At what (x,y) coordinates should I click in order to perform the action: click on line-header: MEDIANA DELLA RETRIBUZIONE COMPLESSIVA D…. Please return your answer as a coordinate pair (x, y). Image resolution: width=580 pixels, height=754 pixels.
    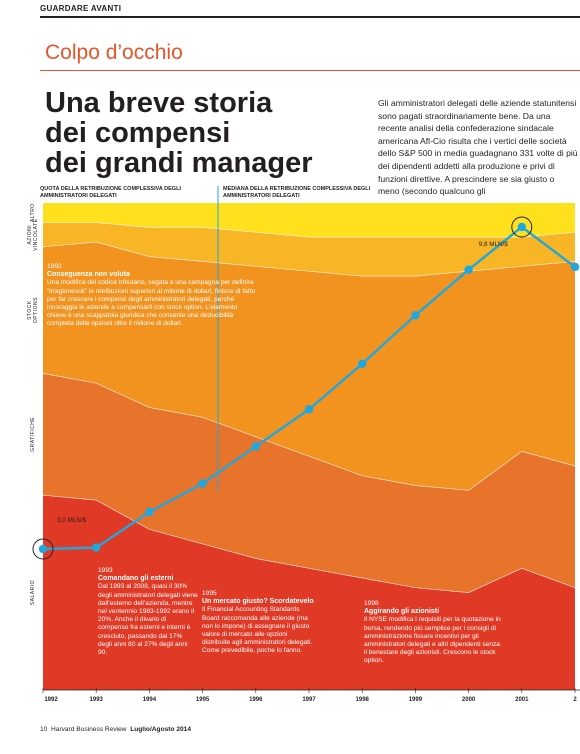
    Looking at the image, I should click on (297, 192).